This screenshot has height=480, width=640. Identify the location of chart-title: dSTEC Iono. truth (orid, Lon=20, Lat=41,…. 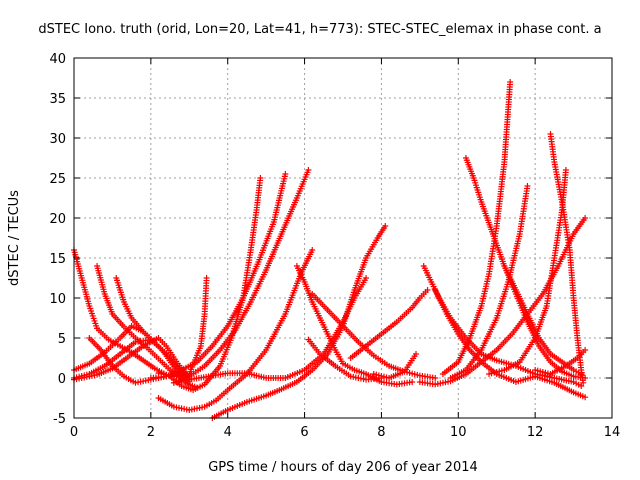
(319, 29).